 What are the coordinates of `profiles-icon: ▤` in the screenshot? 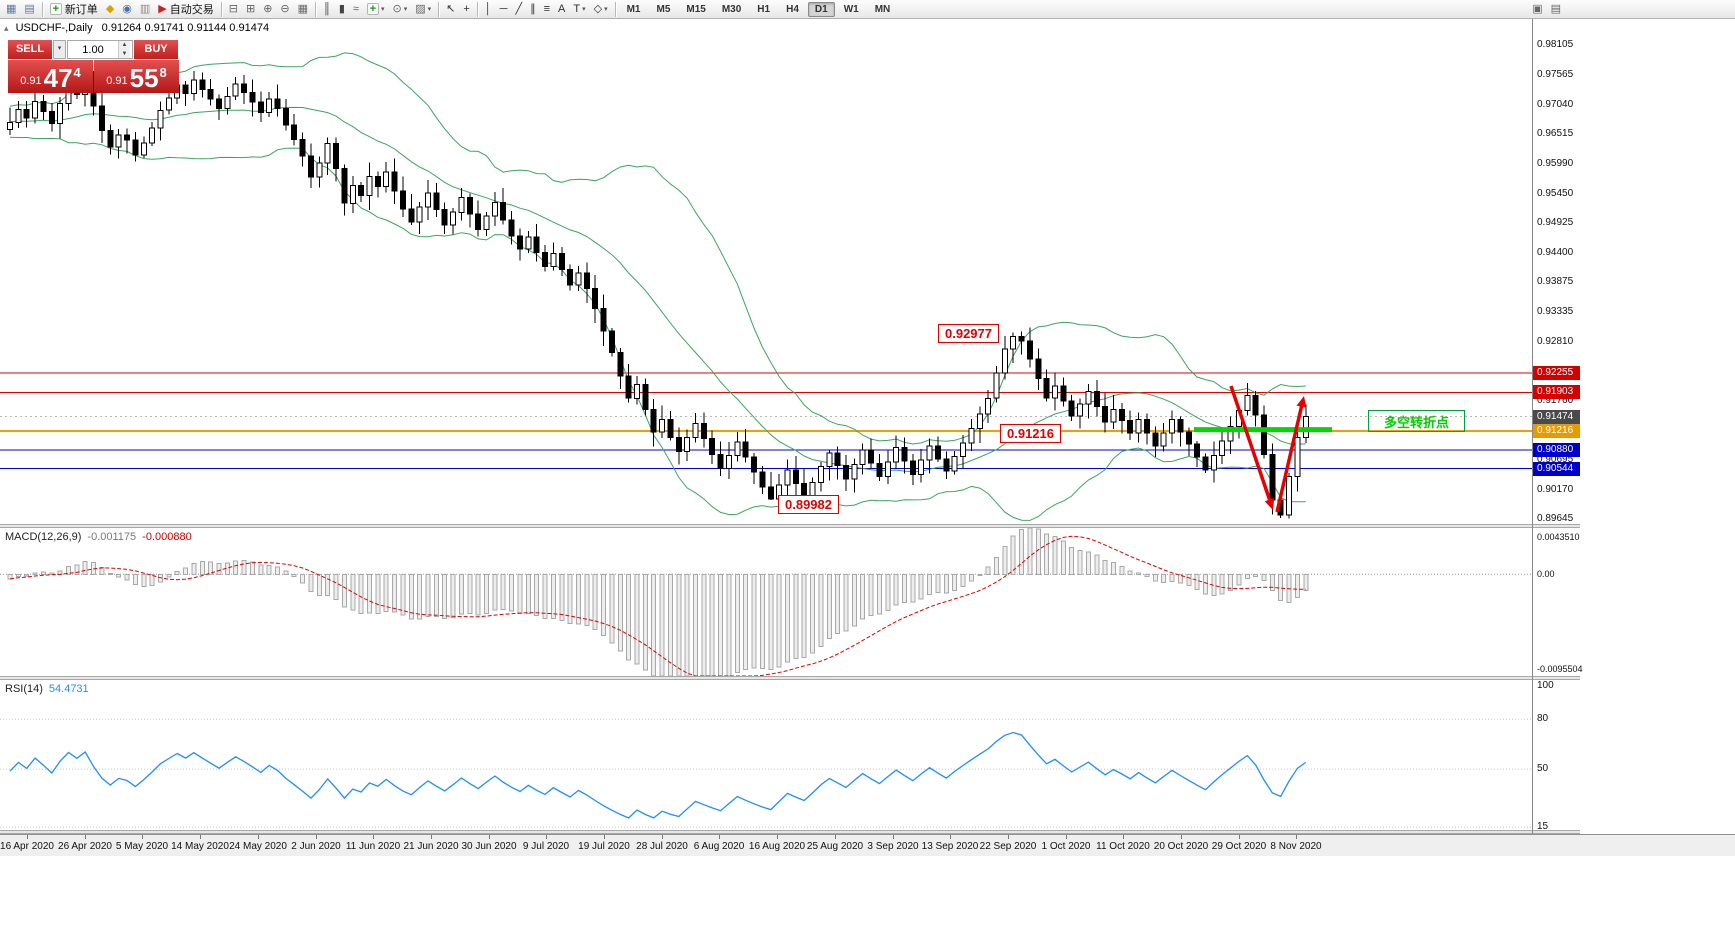 It's located at (29, 9).